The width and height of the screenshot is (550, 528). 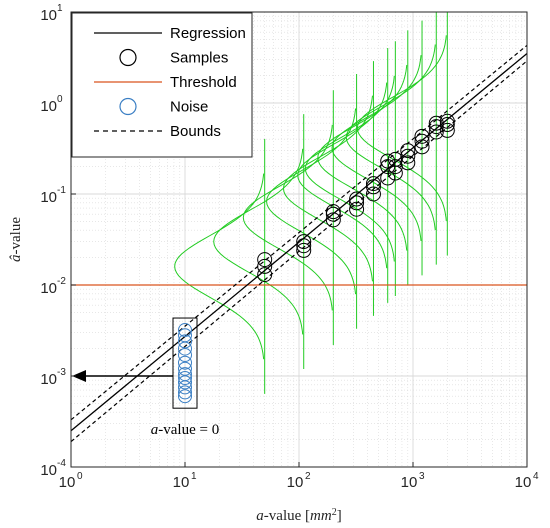 I want to click on annotations: a-value = 0, so click(x=145, y=404).